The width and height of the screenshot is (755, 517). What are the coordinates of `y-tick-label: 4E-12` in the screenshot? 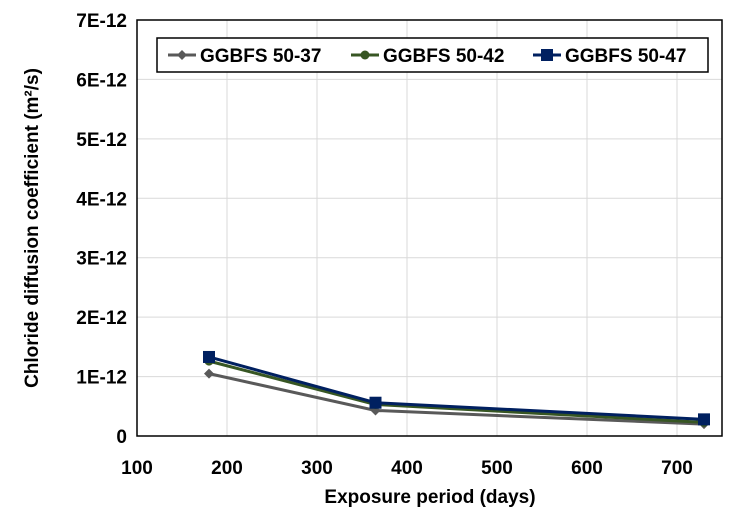 It's located at (101, 199).